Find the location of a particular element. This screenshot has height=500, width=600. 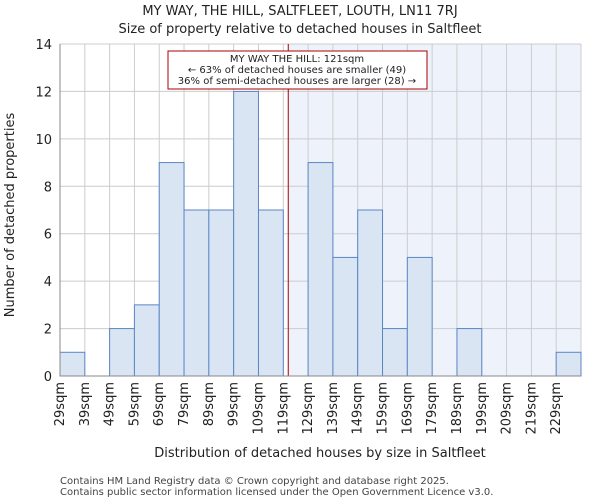

x-tick-label: 89sqm is located at coordinates (209, 404).